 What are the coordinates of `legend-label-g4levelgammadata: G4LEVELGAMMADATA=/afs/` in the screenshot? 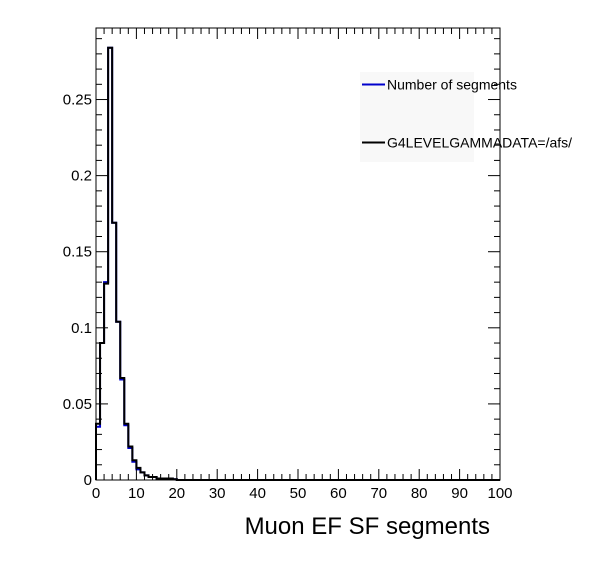 It's located at (479, 143).